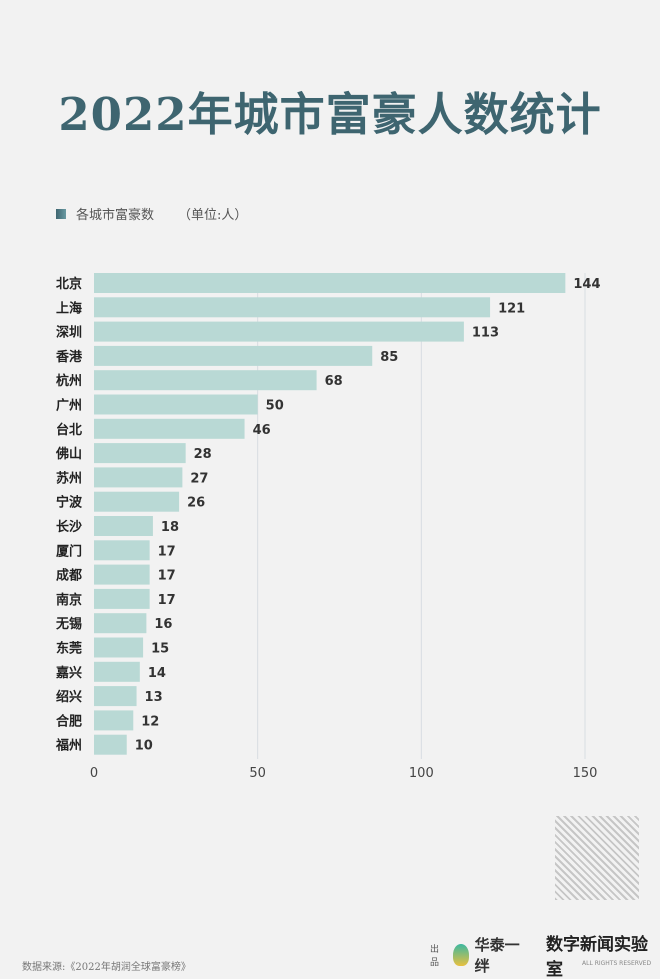 Image resolution: width=660 pixels, height=979 pixels. What do you see at coordinates (69, 430) in the screenshot?
I see `category-label: 台北` at bounding box center [69, 430].